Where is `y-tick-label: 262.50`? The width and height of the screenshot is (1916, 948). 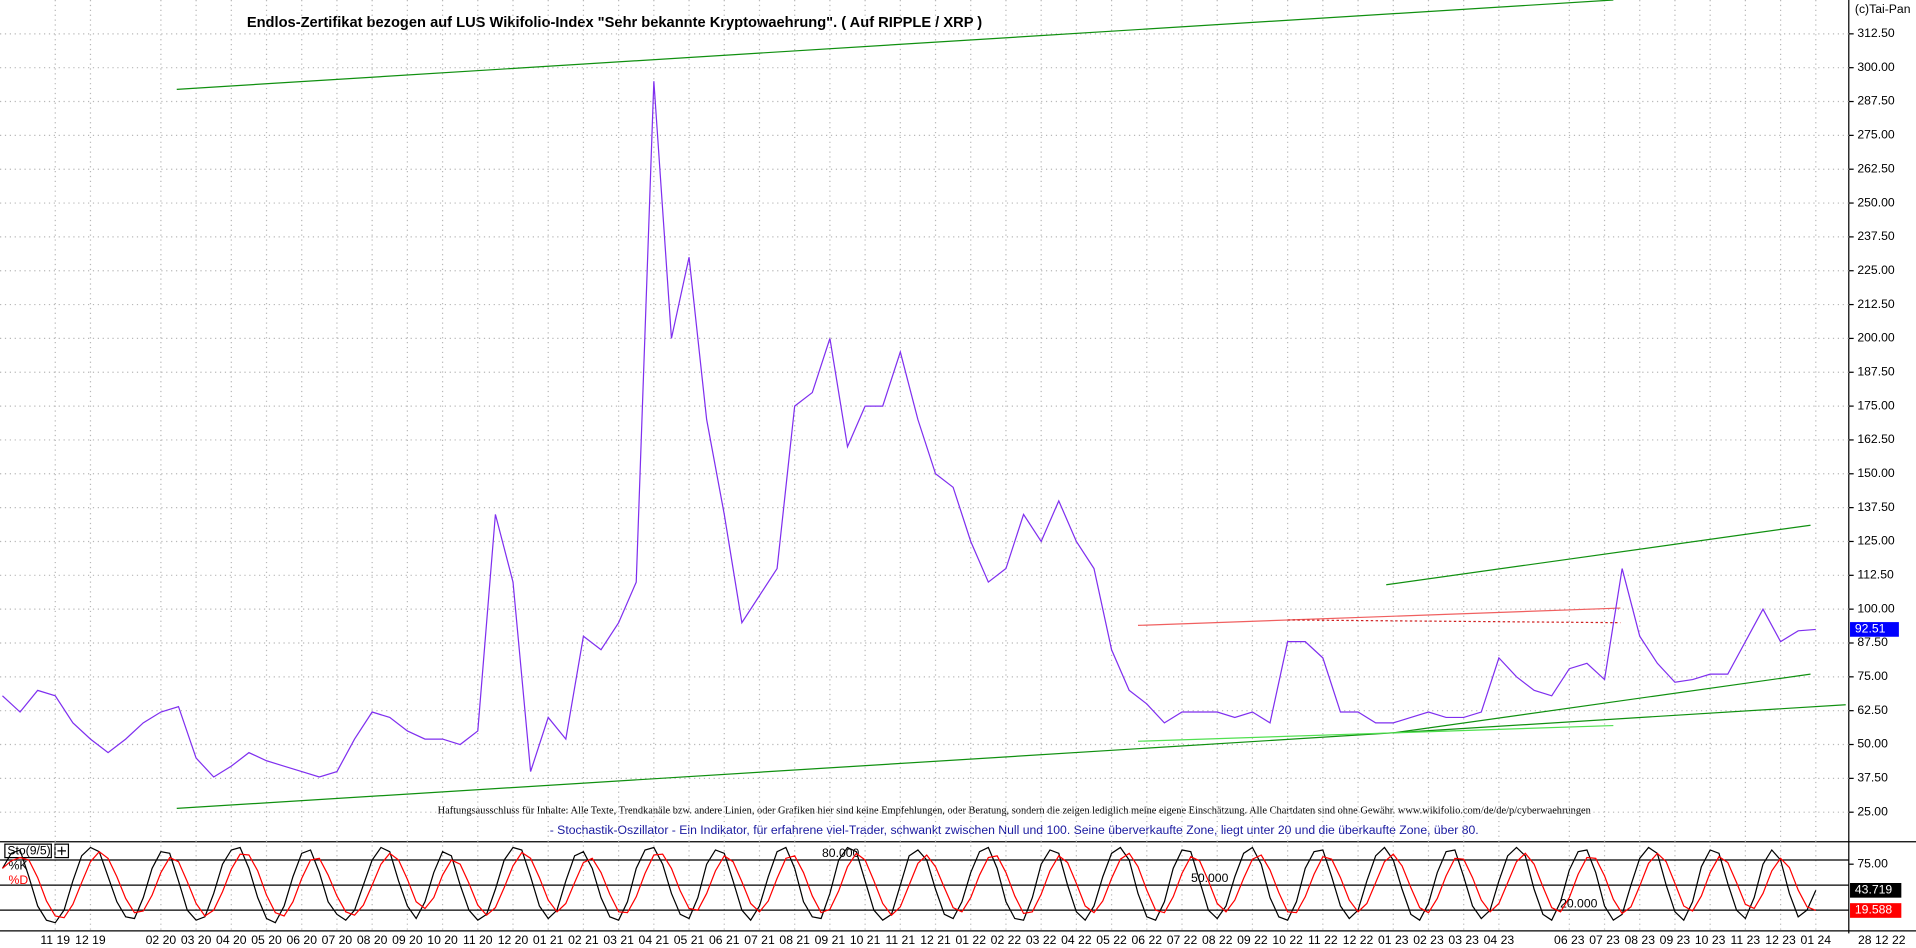 y-tick-label: 262.50 is located at coordinates (1876, 168).